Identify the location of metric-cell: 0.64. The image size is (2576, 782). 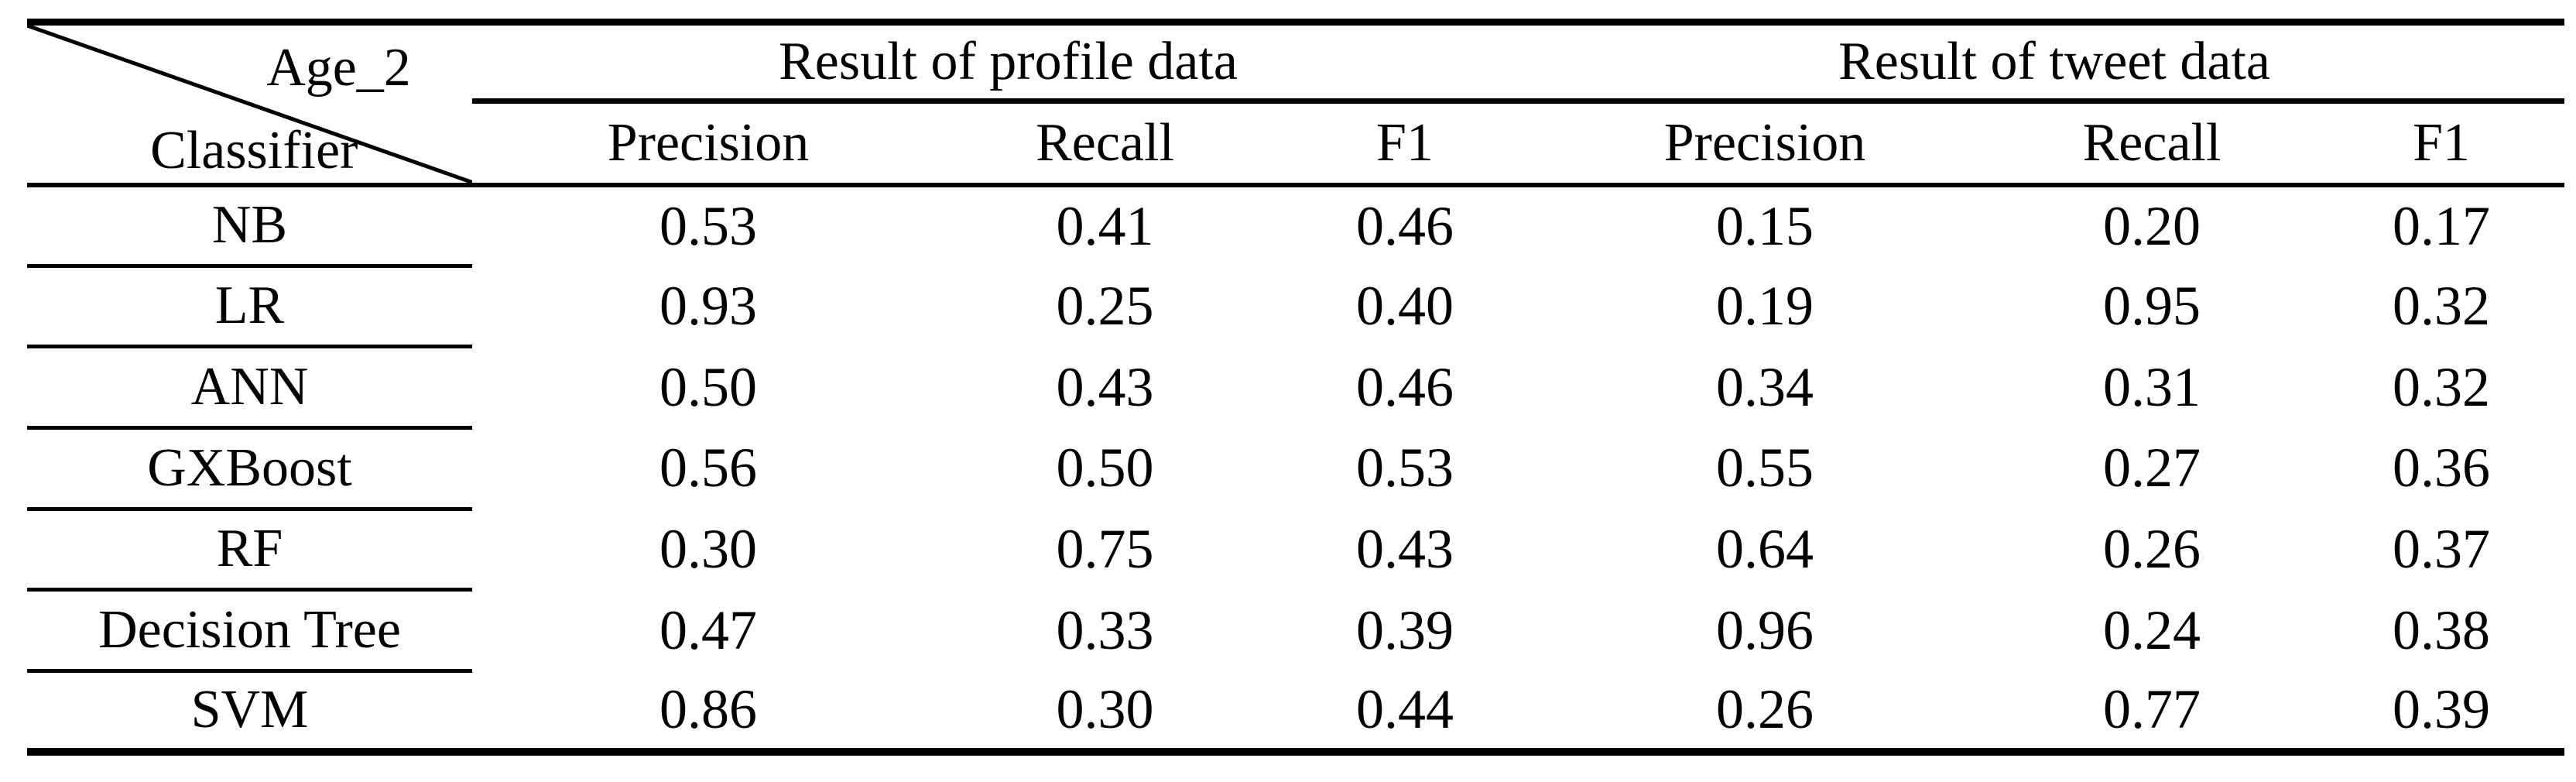
(1765, 548).